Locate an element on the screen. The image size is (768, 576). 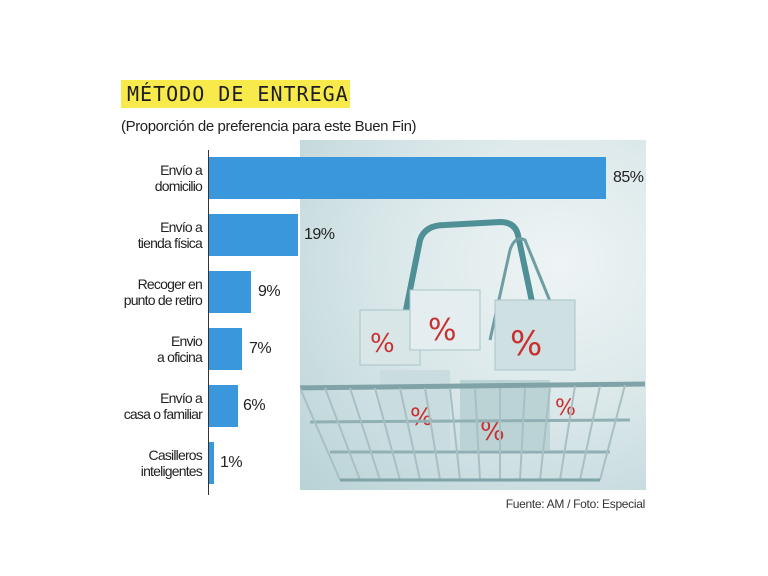
value-label: 19% is located at coordinates (319, 234).